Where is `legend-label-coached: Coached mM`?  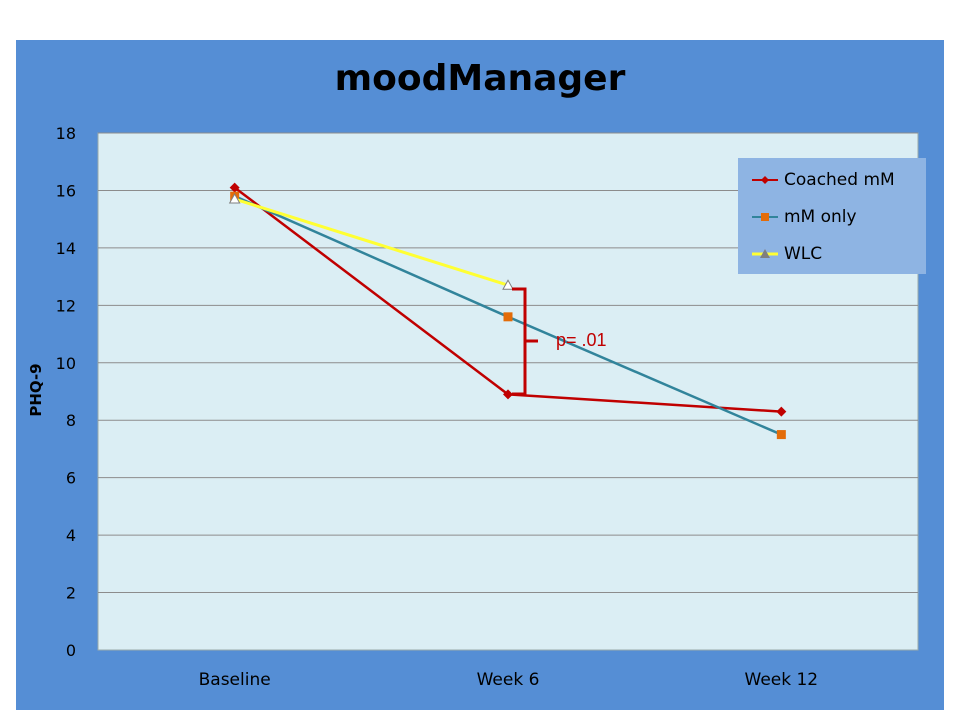
legend-label-coached: Coached mM is located at coordinates (839, 180).